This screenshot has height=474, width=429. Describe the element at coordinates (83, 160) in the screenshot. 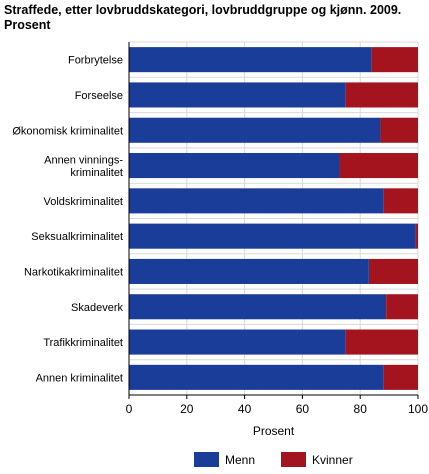

I see `category-label-line: Annen vinnings-` at that location.